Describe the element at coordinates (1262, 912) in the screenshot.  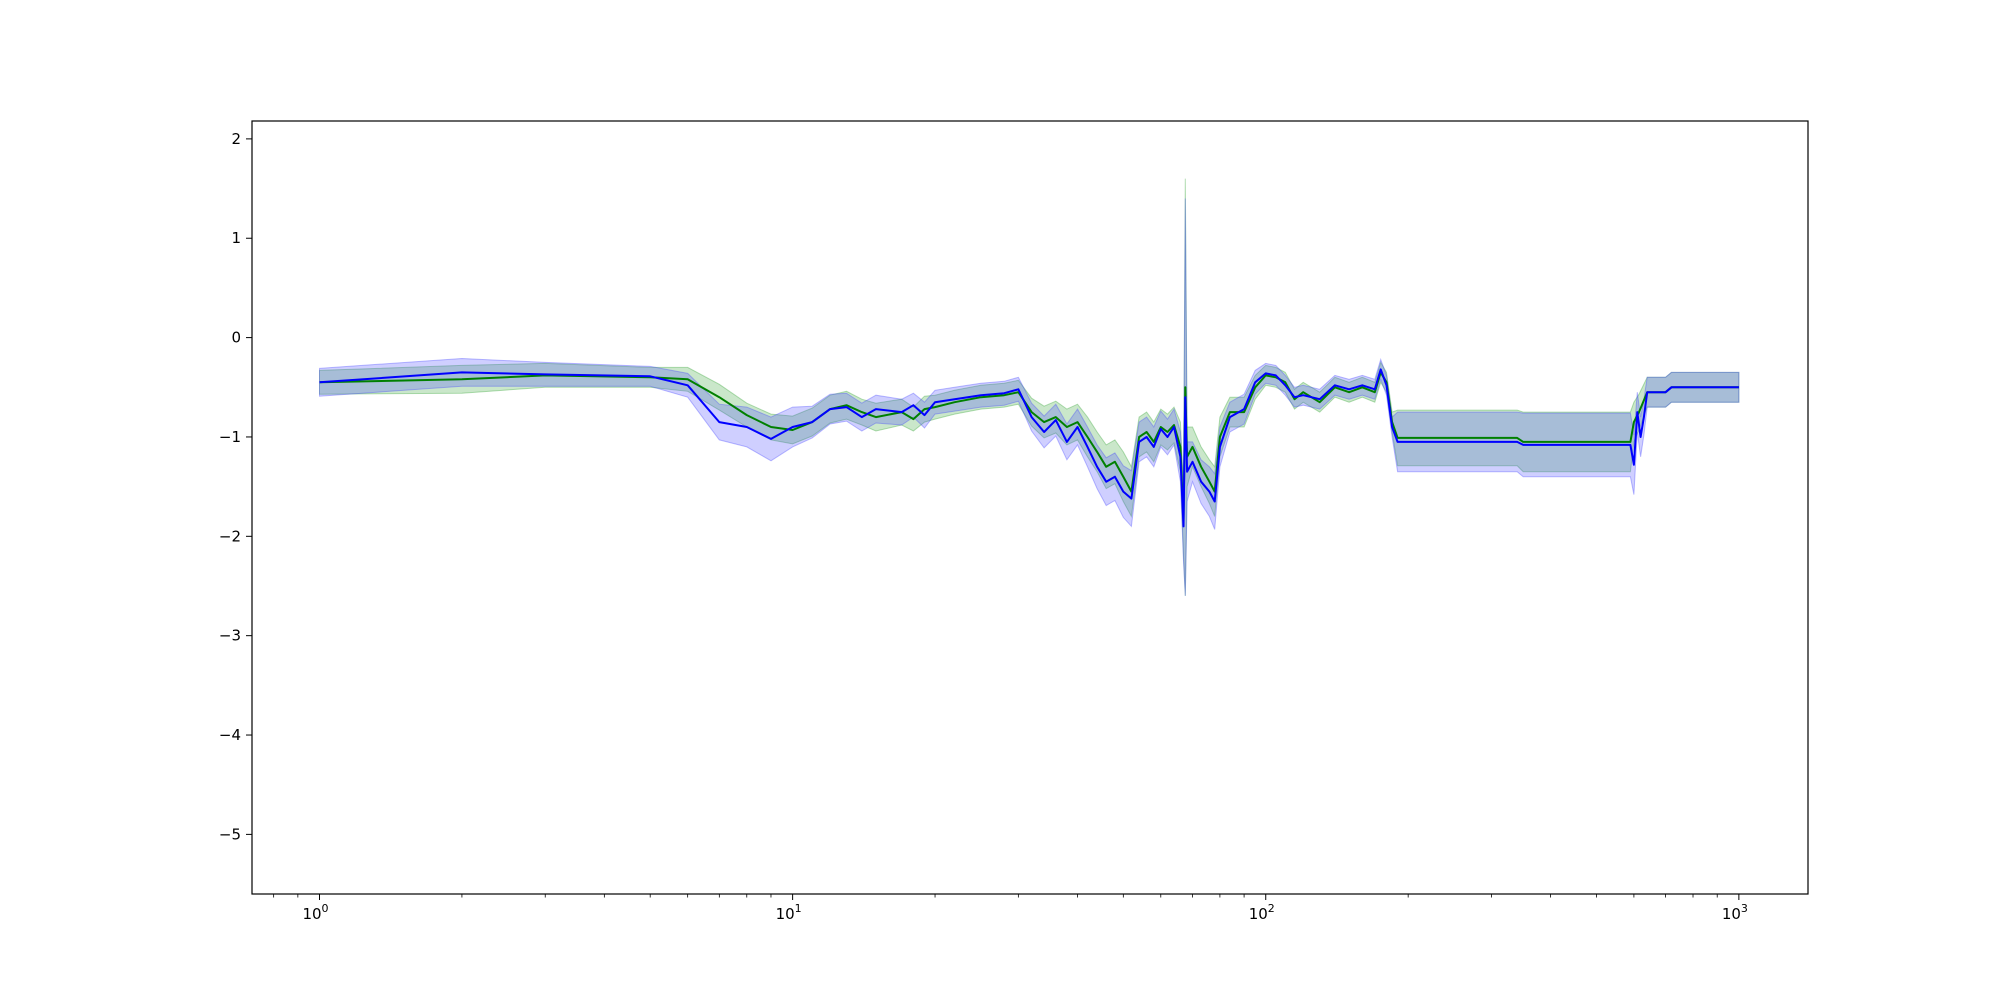
I see `x-tick-label: 10²` at that location.